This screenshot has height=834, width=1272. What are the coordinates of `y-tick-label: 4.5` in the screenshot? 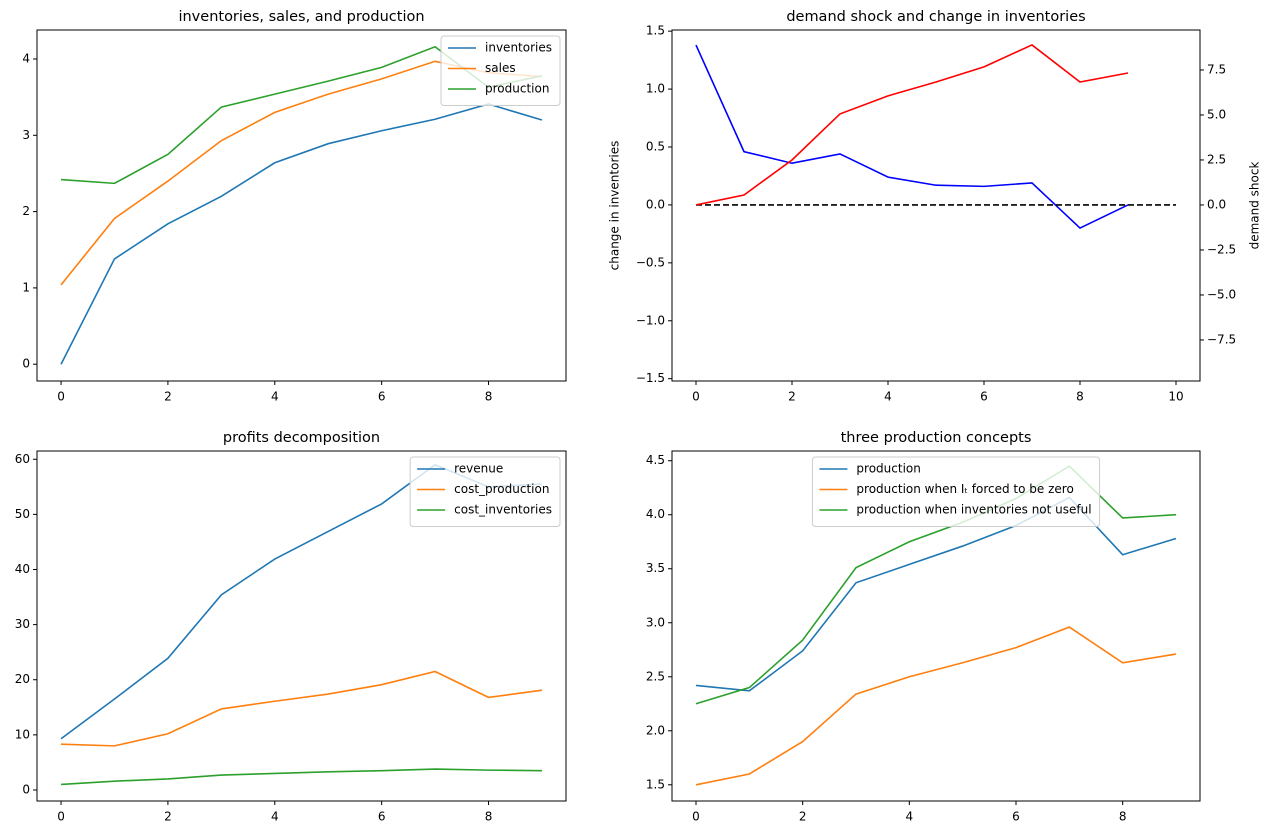 It's located at (655, 460).